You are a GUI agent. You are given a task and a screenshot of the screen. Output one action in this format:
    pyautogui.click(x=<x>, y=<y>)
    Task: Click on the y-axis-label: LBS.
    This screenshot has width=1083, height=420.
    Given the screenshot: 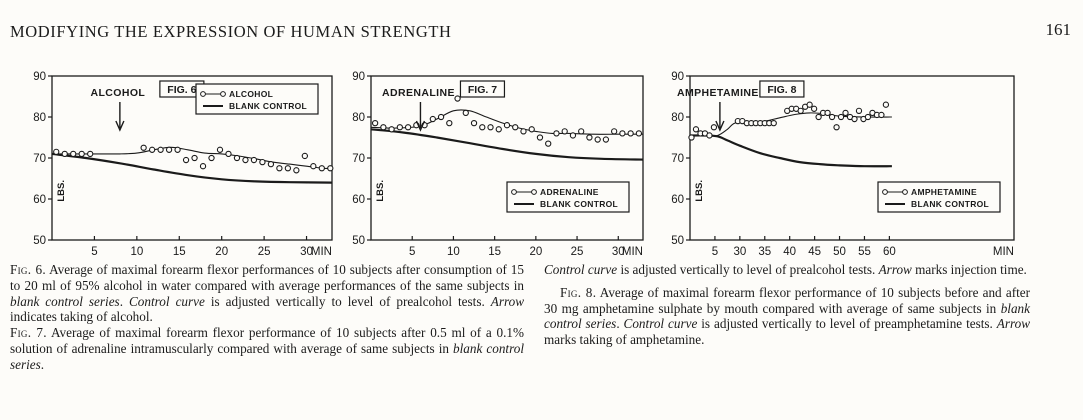 What is the action you would take?
    pyautogui.click(x=61, y=191)
    